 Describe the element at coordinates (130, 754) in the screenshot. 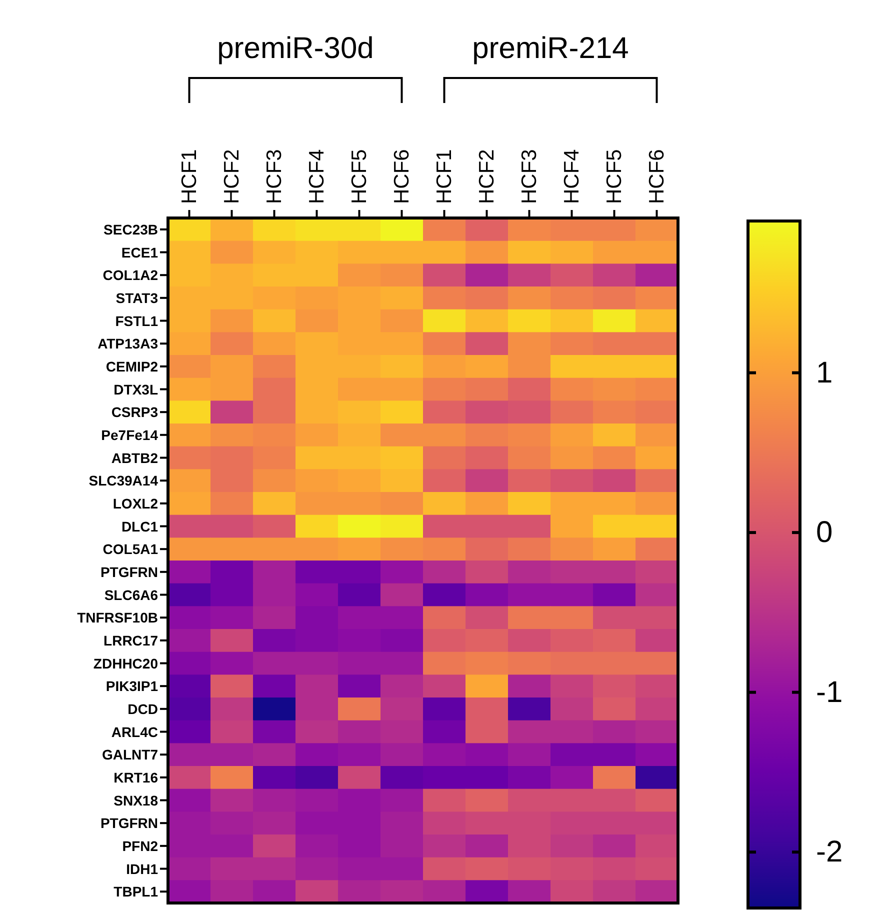

I see `y-tick-label: GALNT7` at that location.